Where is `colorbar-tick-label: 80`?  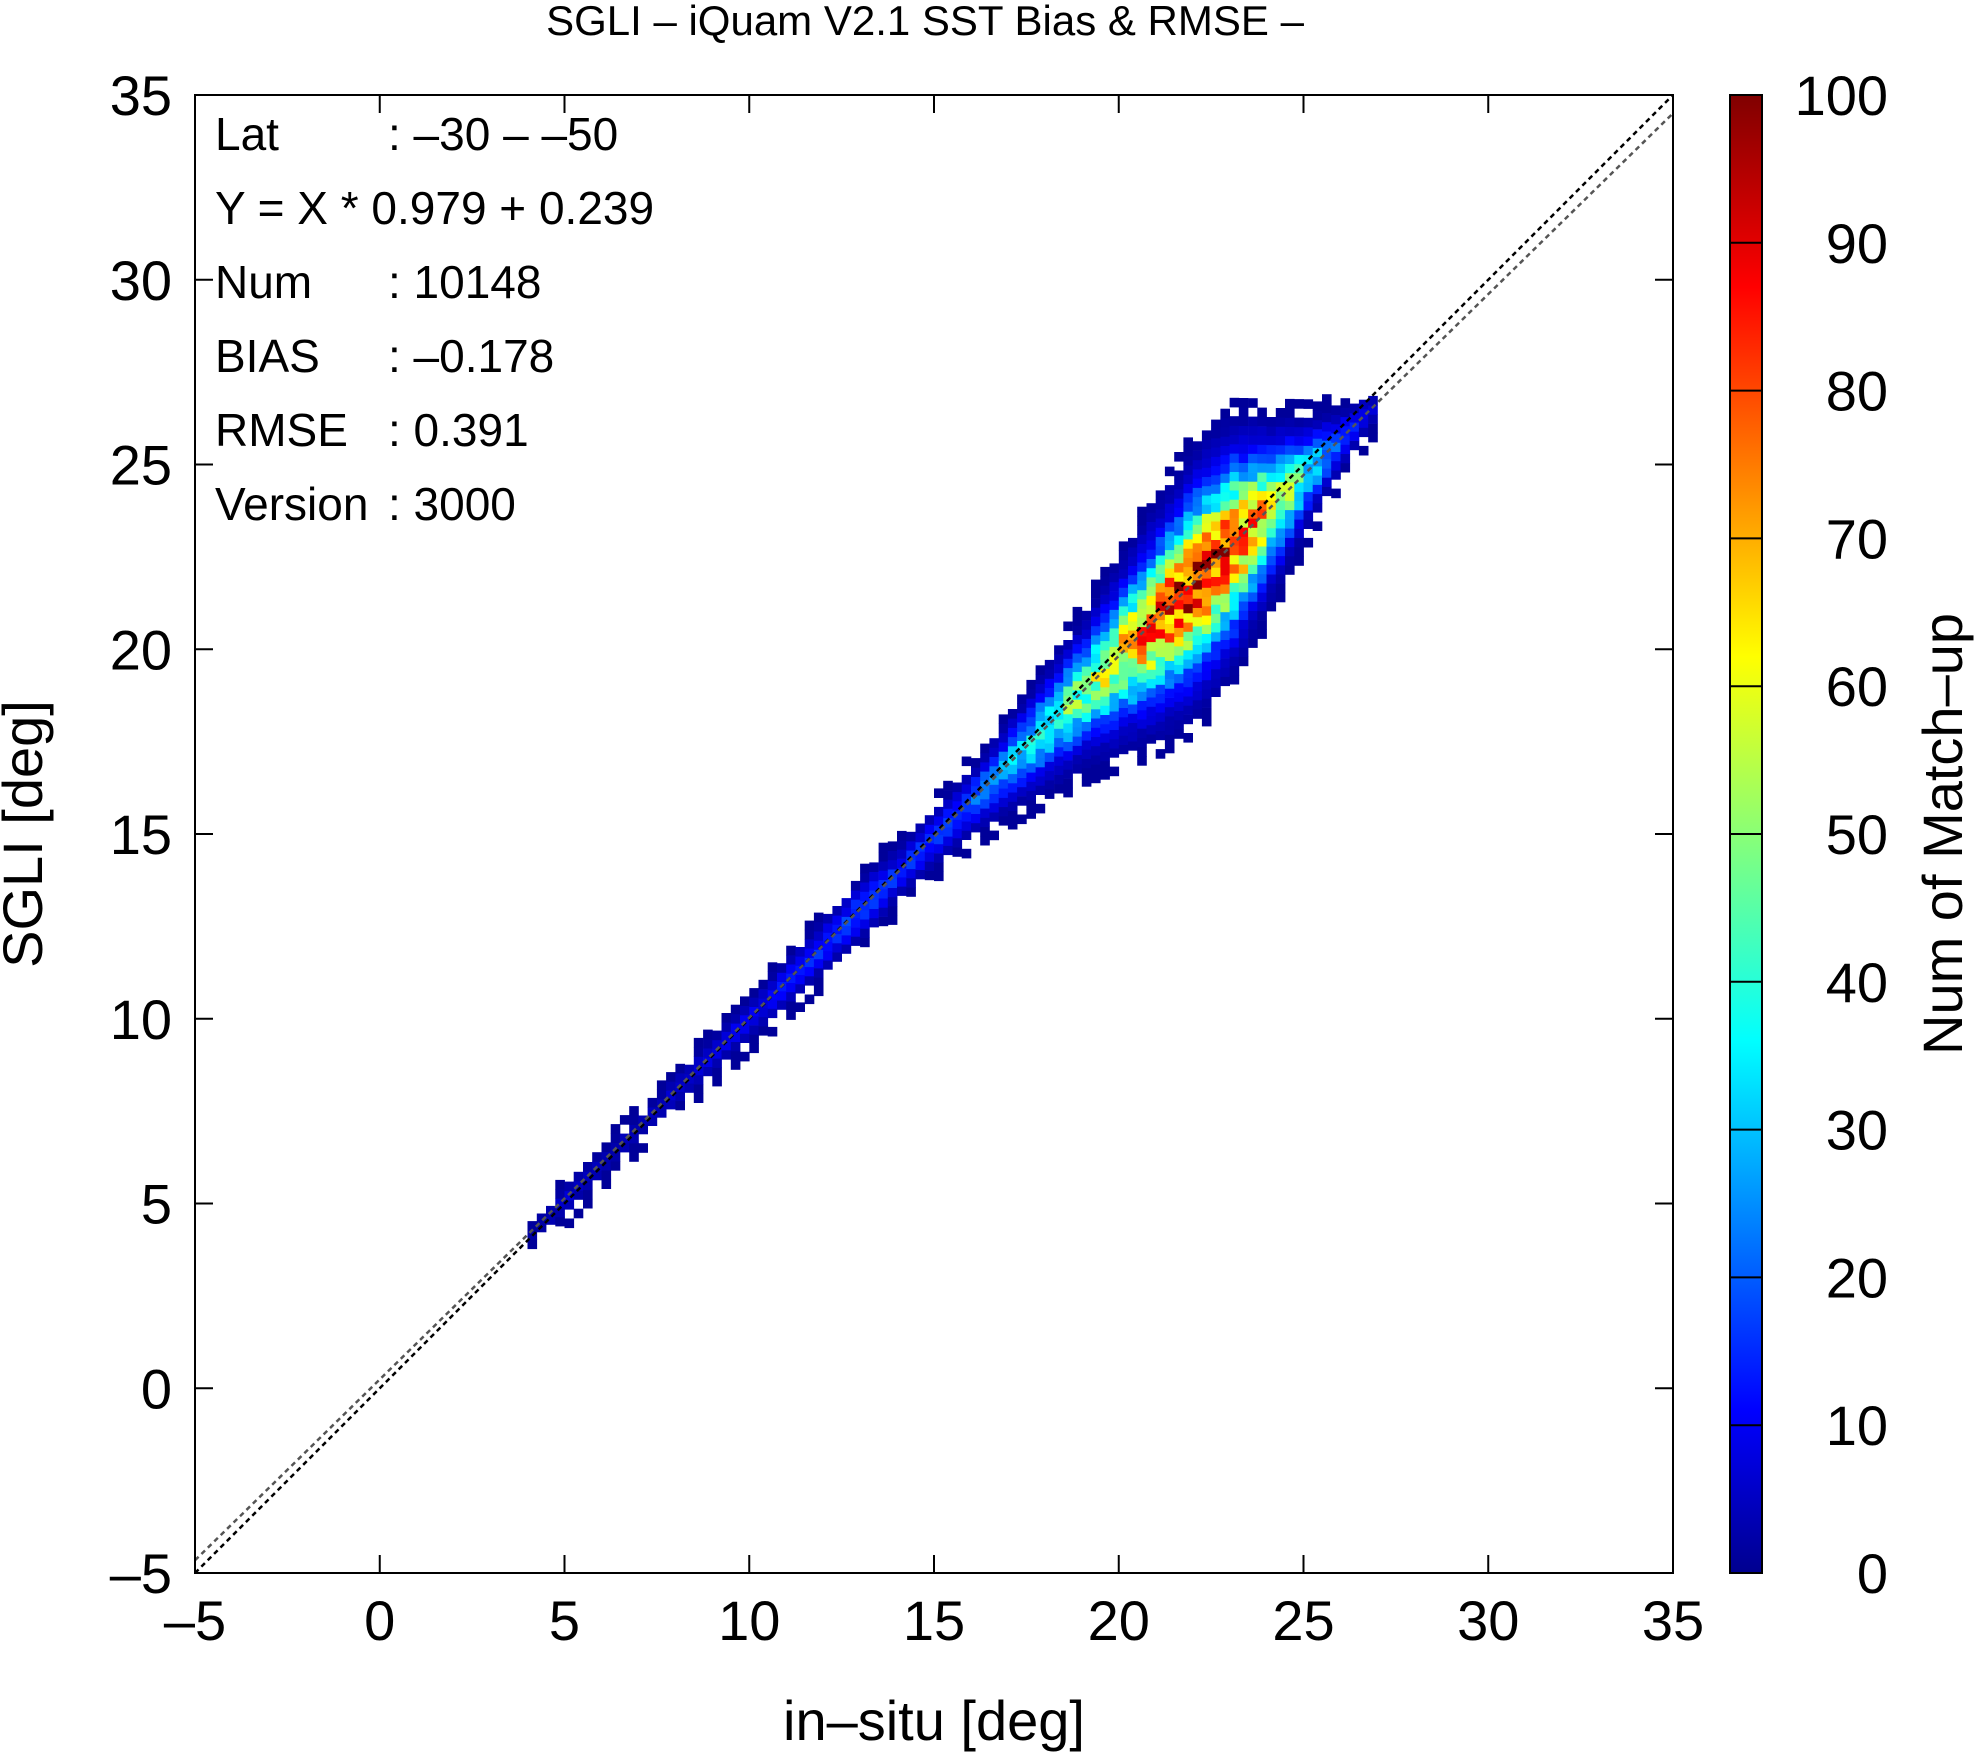
colorbar-tick-label: 80 is located at coordinates (1857, 391).